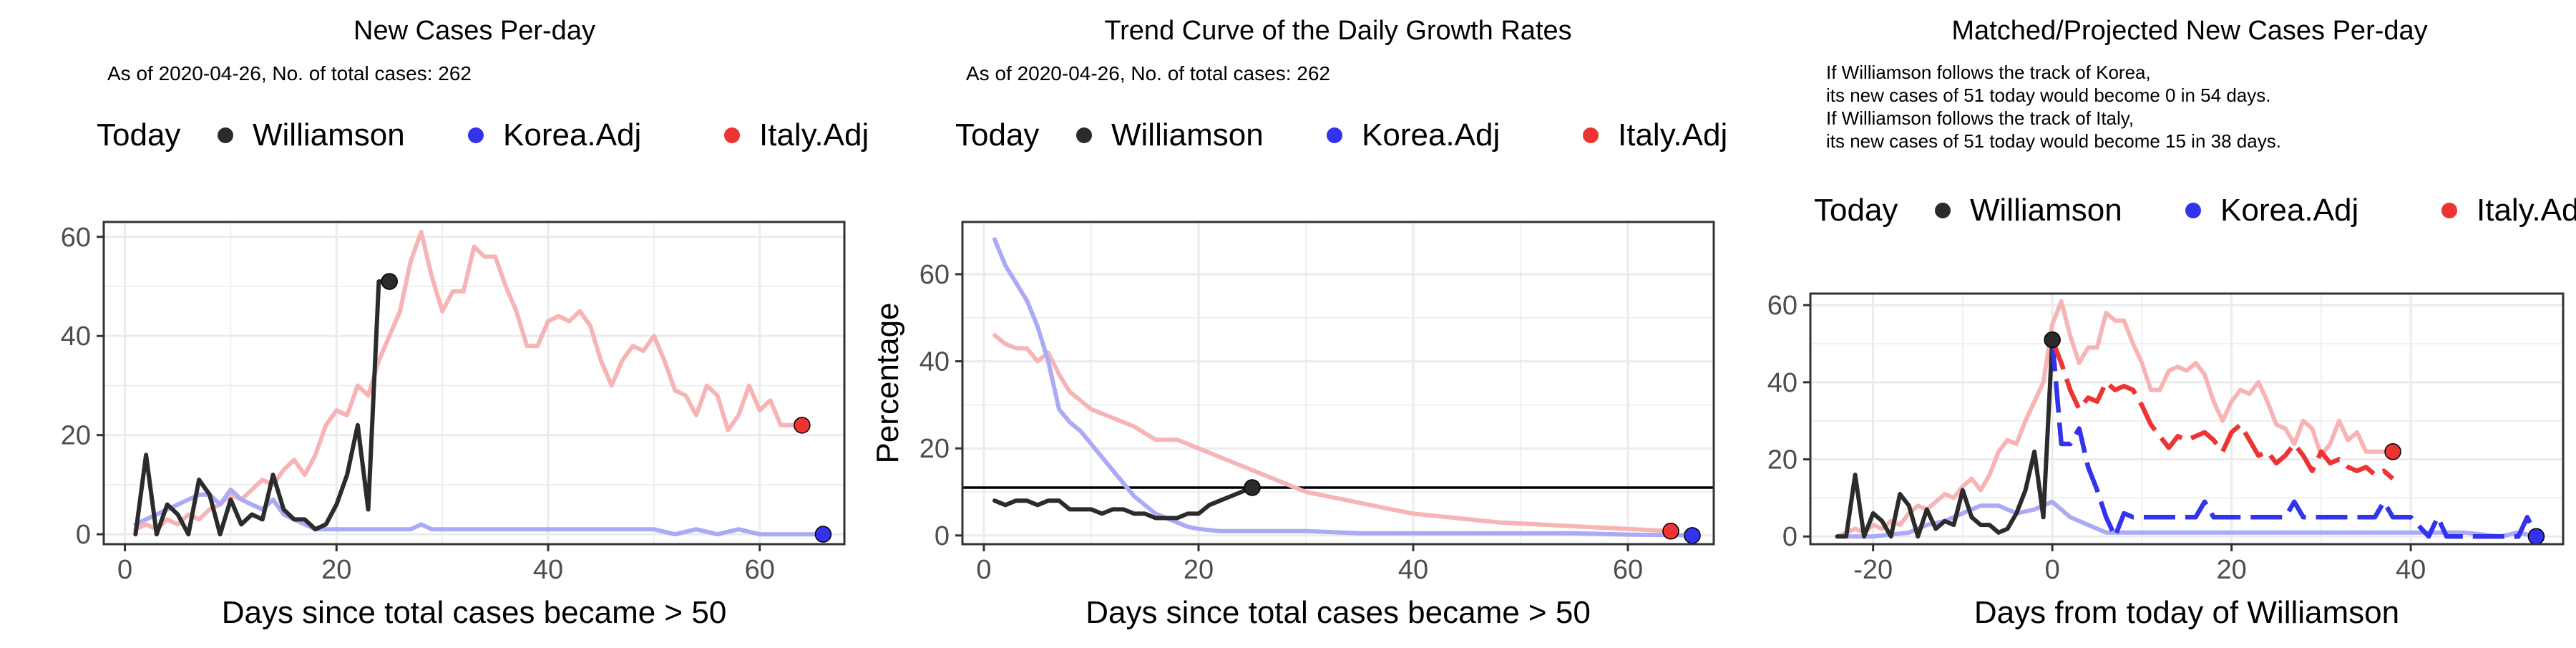 This screenshot has width=2576, height=648. What do you see at coordinates (2186, 612) in the screenshot?
I see `x-axis-label: Days from today of Williamson` at bounding box center [2186, 612].